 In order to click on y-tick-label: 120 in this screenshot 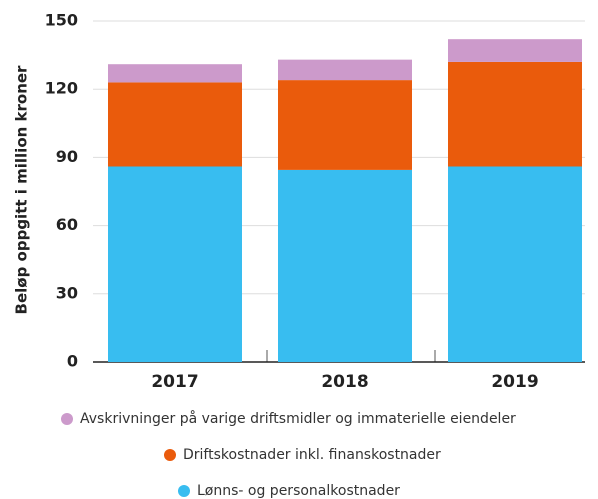, I will do `click(61, 88)`.